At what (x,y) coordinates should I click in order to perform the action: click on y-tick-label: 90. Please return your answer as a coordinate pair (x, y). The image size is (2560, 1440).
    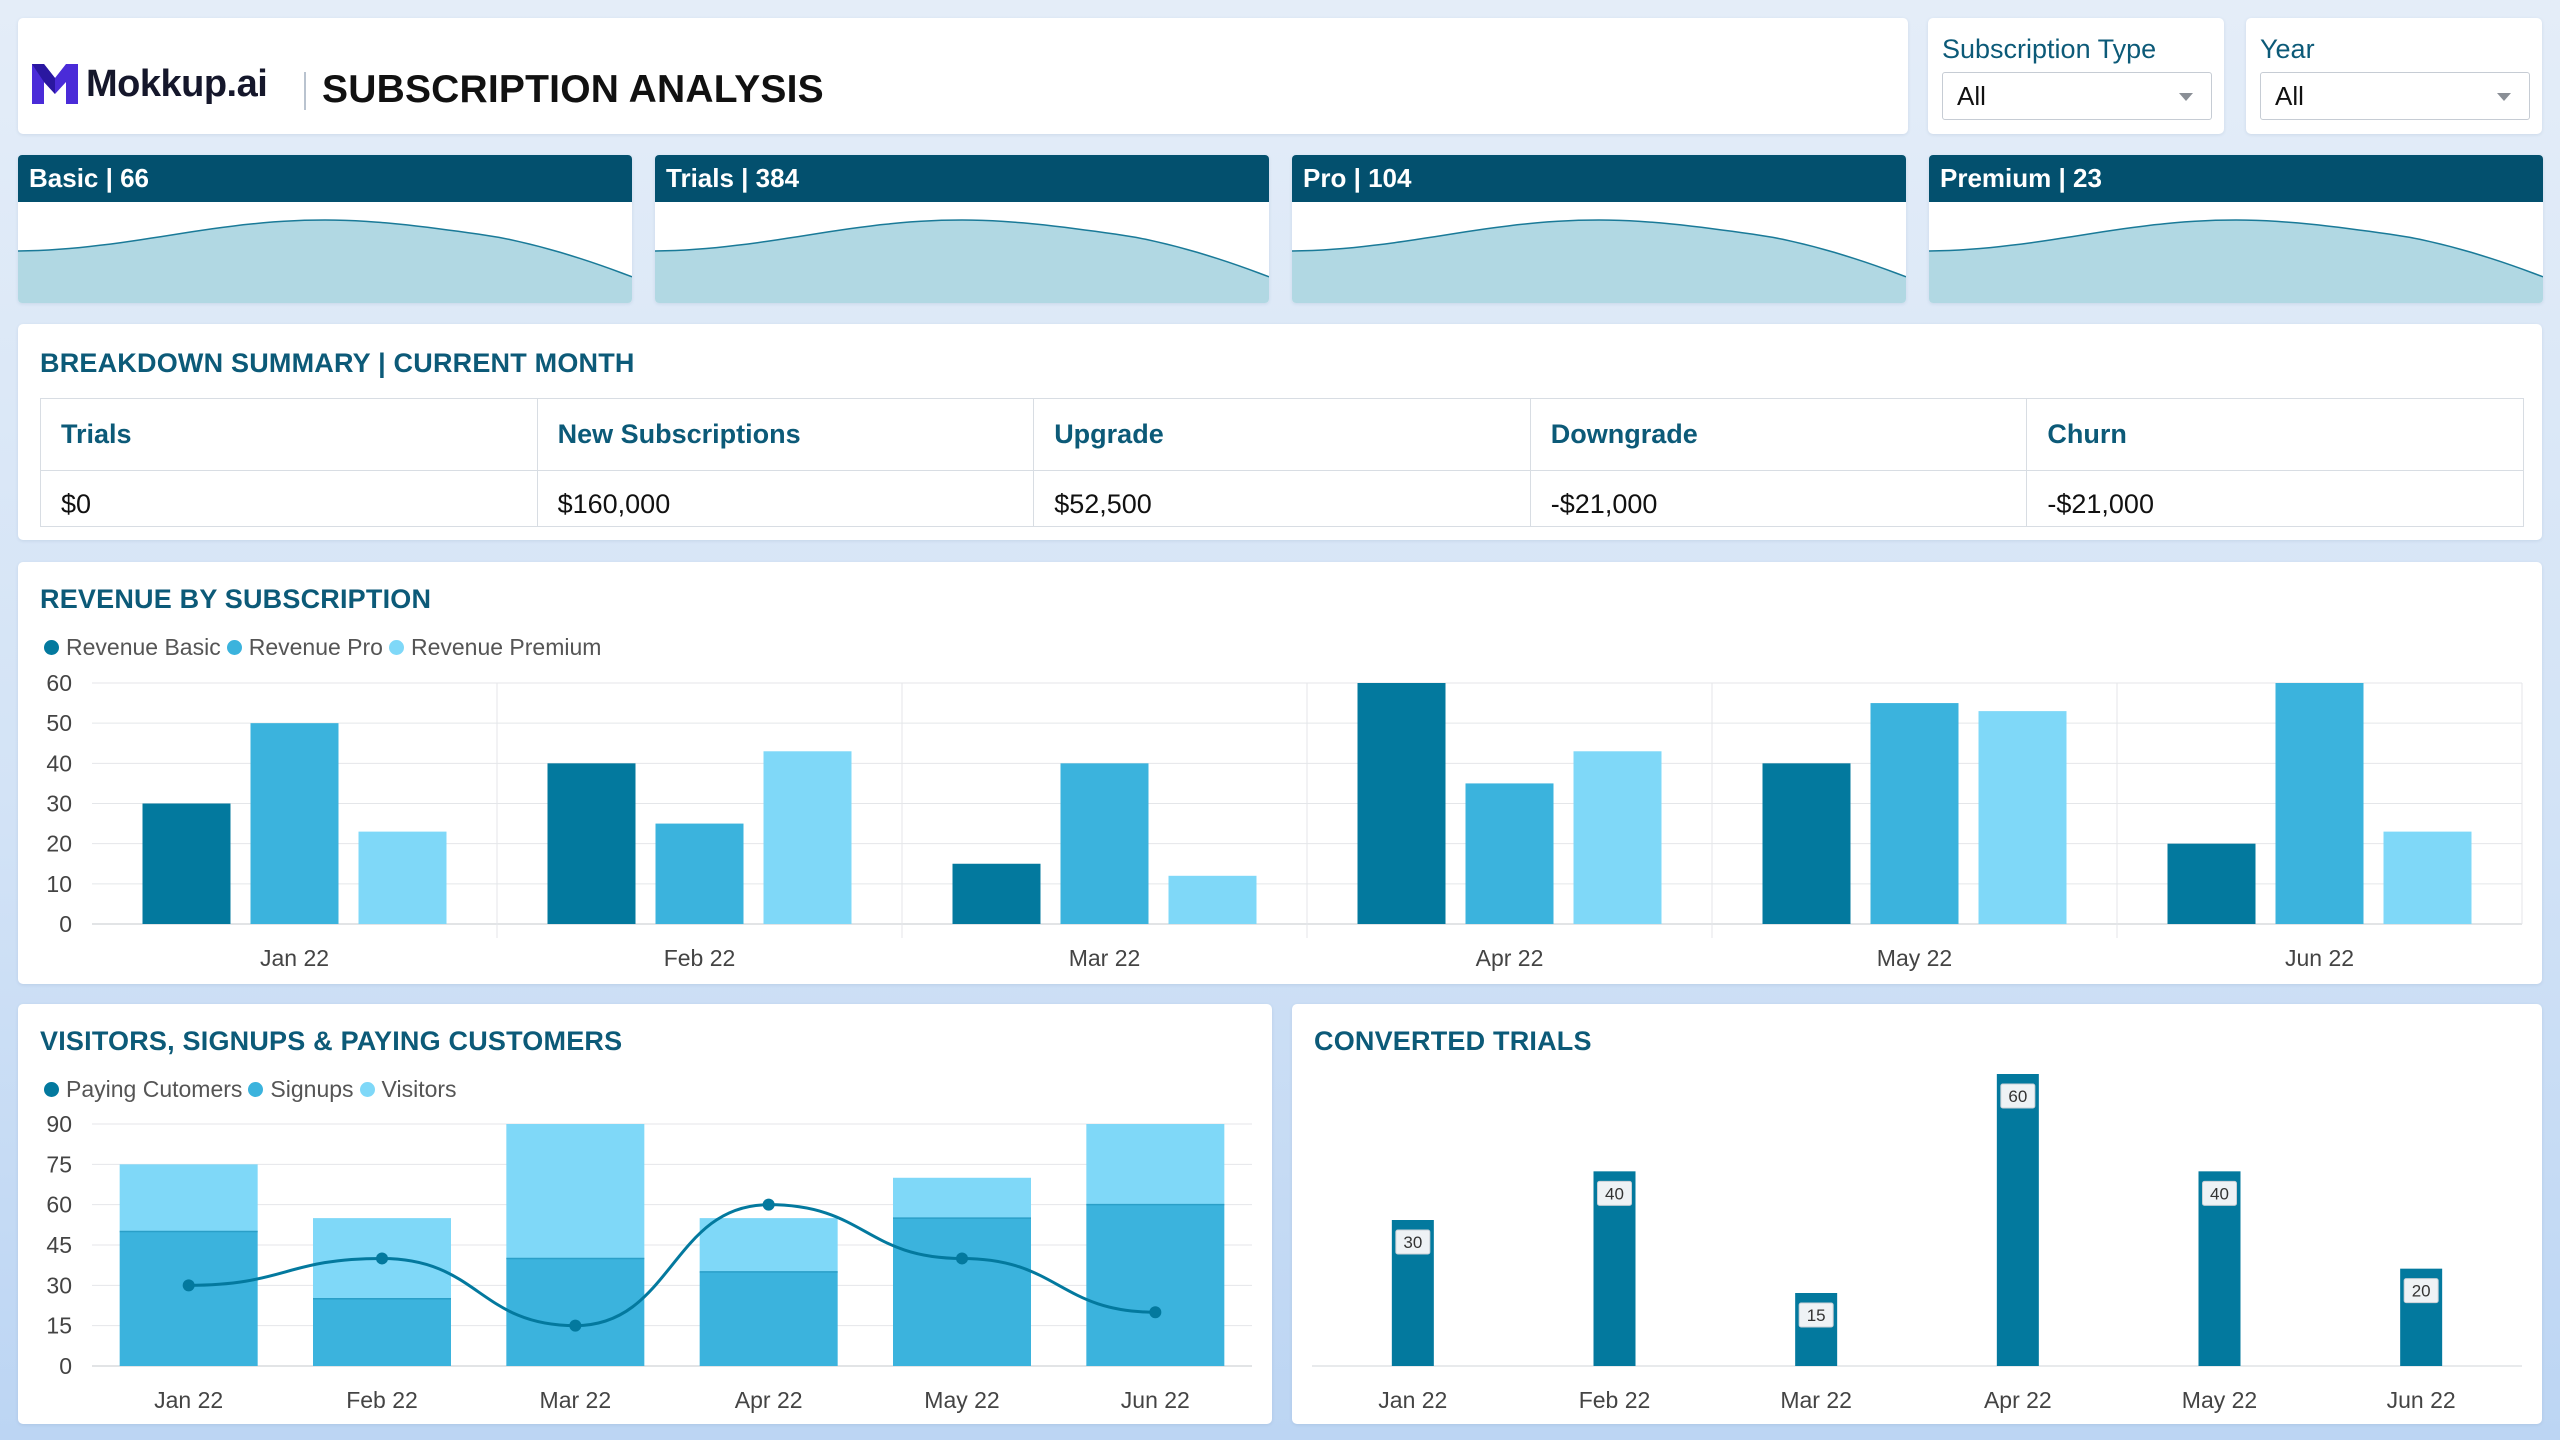
    Looking at the image, I should click on (59, 1124).